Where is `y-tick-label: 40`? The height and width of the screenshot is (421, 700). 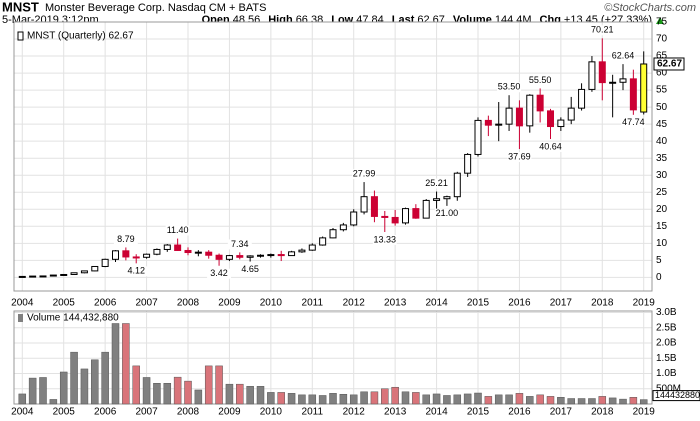
y-tick-label: 40 is located at coordinates (662, 141).